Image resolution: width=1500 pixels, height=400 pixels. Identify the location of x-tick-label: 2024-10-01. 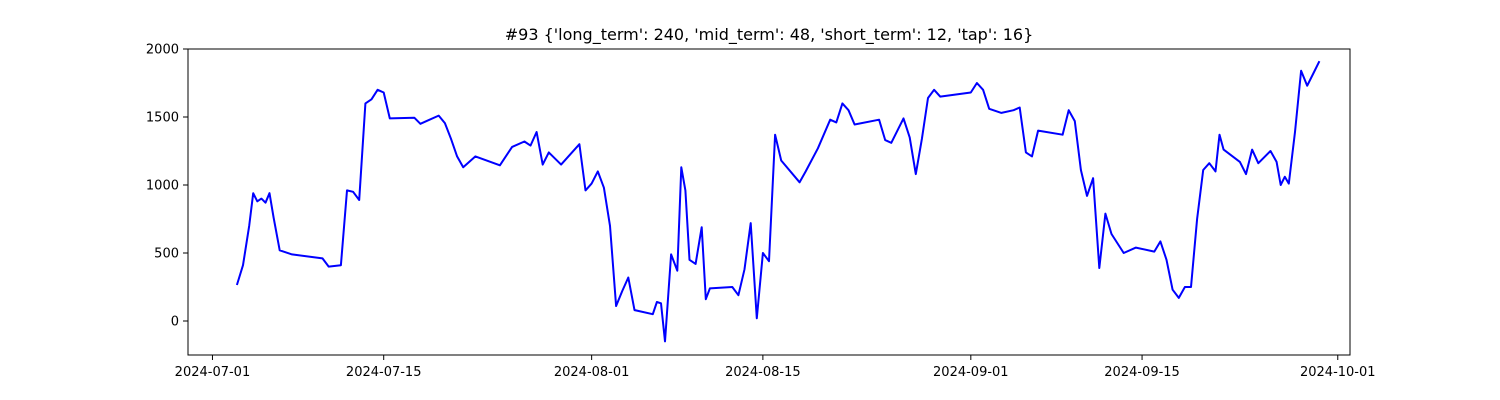
(1338, 372).